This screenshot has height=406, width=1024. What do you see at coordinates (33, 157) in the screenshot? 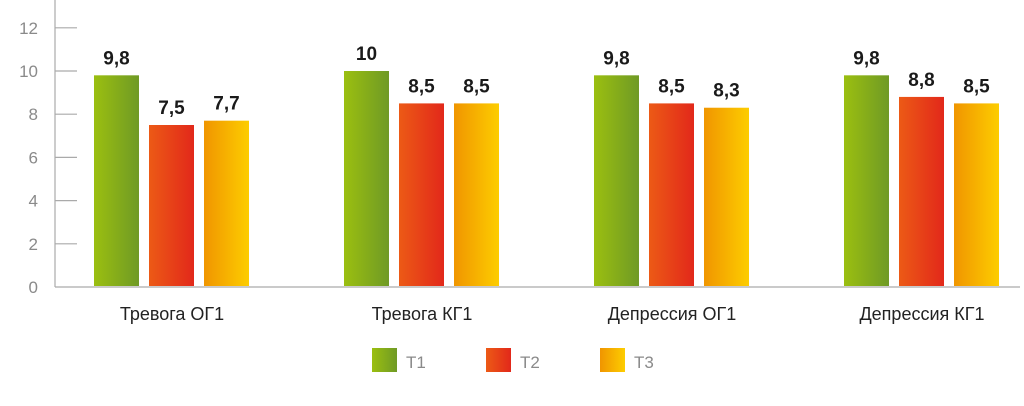
I see `y-tick-label: 6` at bounding box center [33, 157].